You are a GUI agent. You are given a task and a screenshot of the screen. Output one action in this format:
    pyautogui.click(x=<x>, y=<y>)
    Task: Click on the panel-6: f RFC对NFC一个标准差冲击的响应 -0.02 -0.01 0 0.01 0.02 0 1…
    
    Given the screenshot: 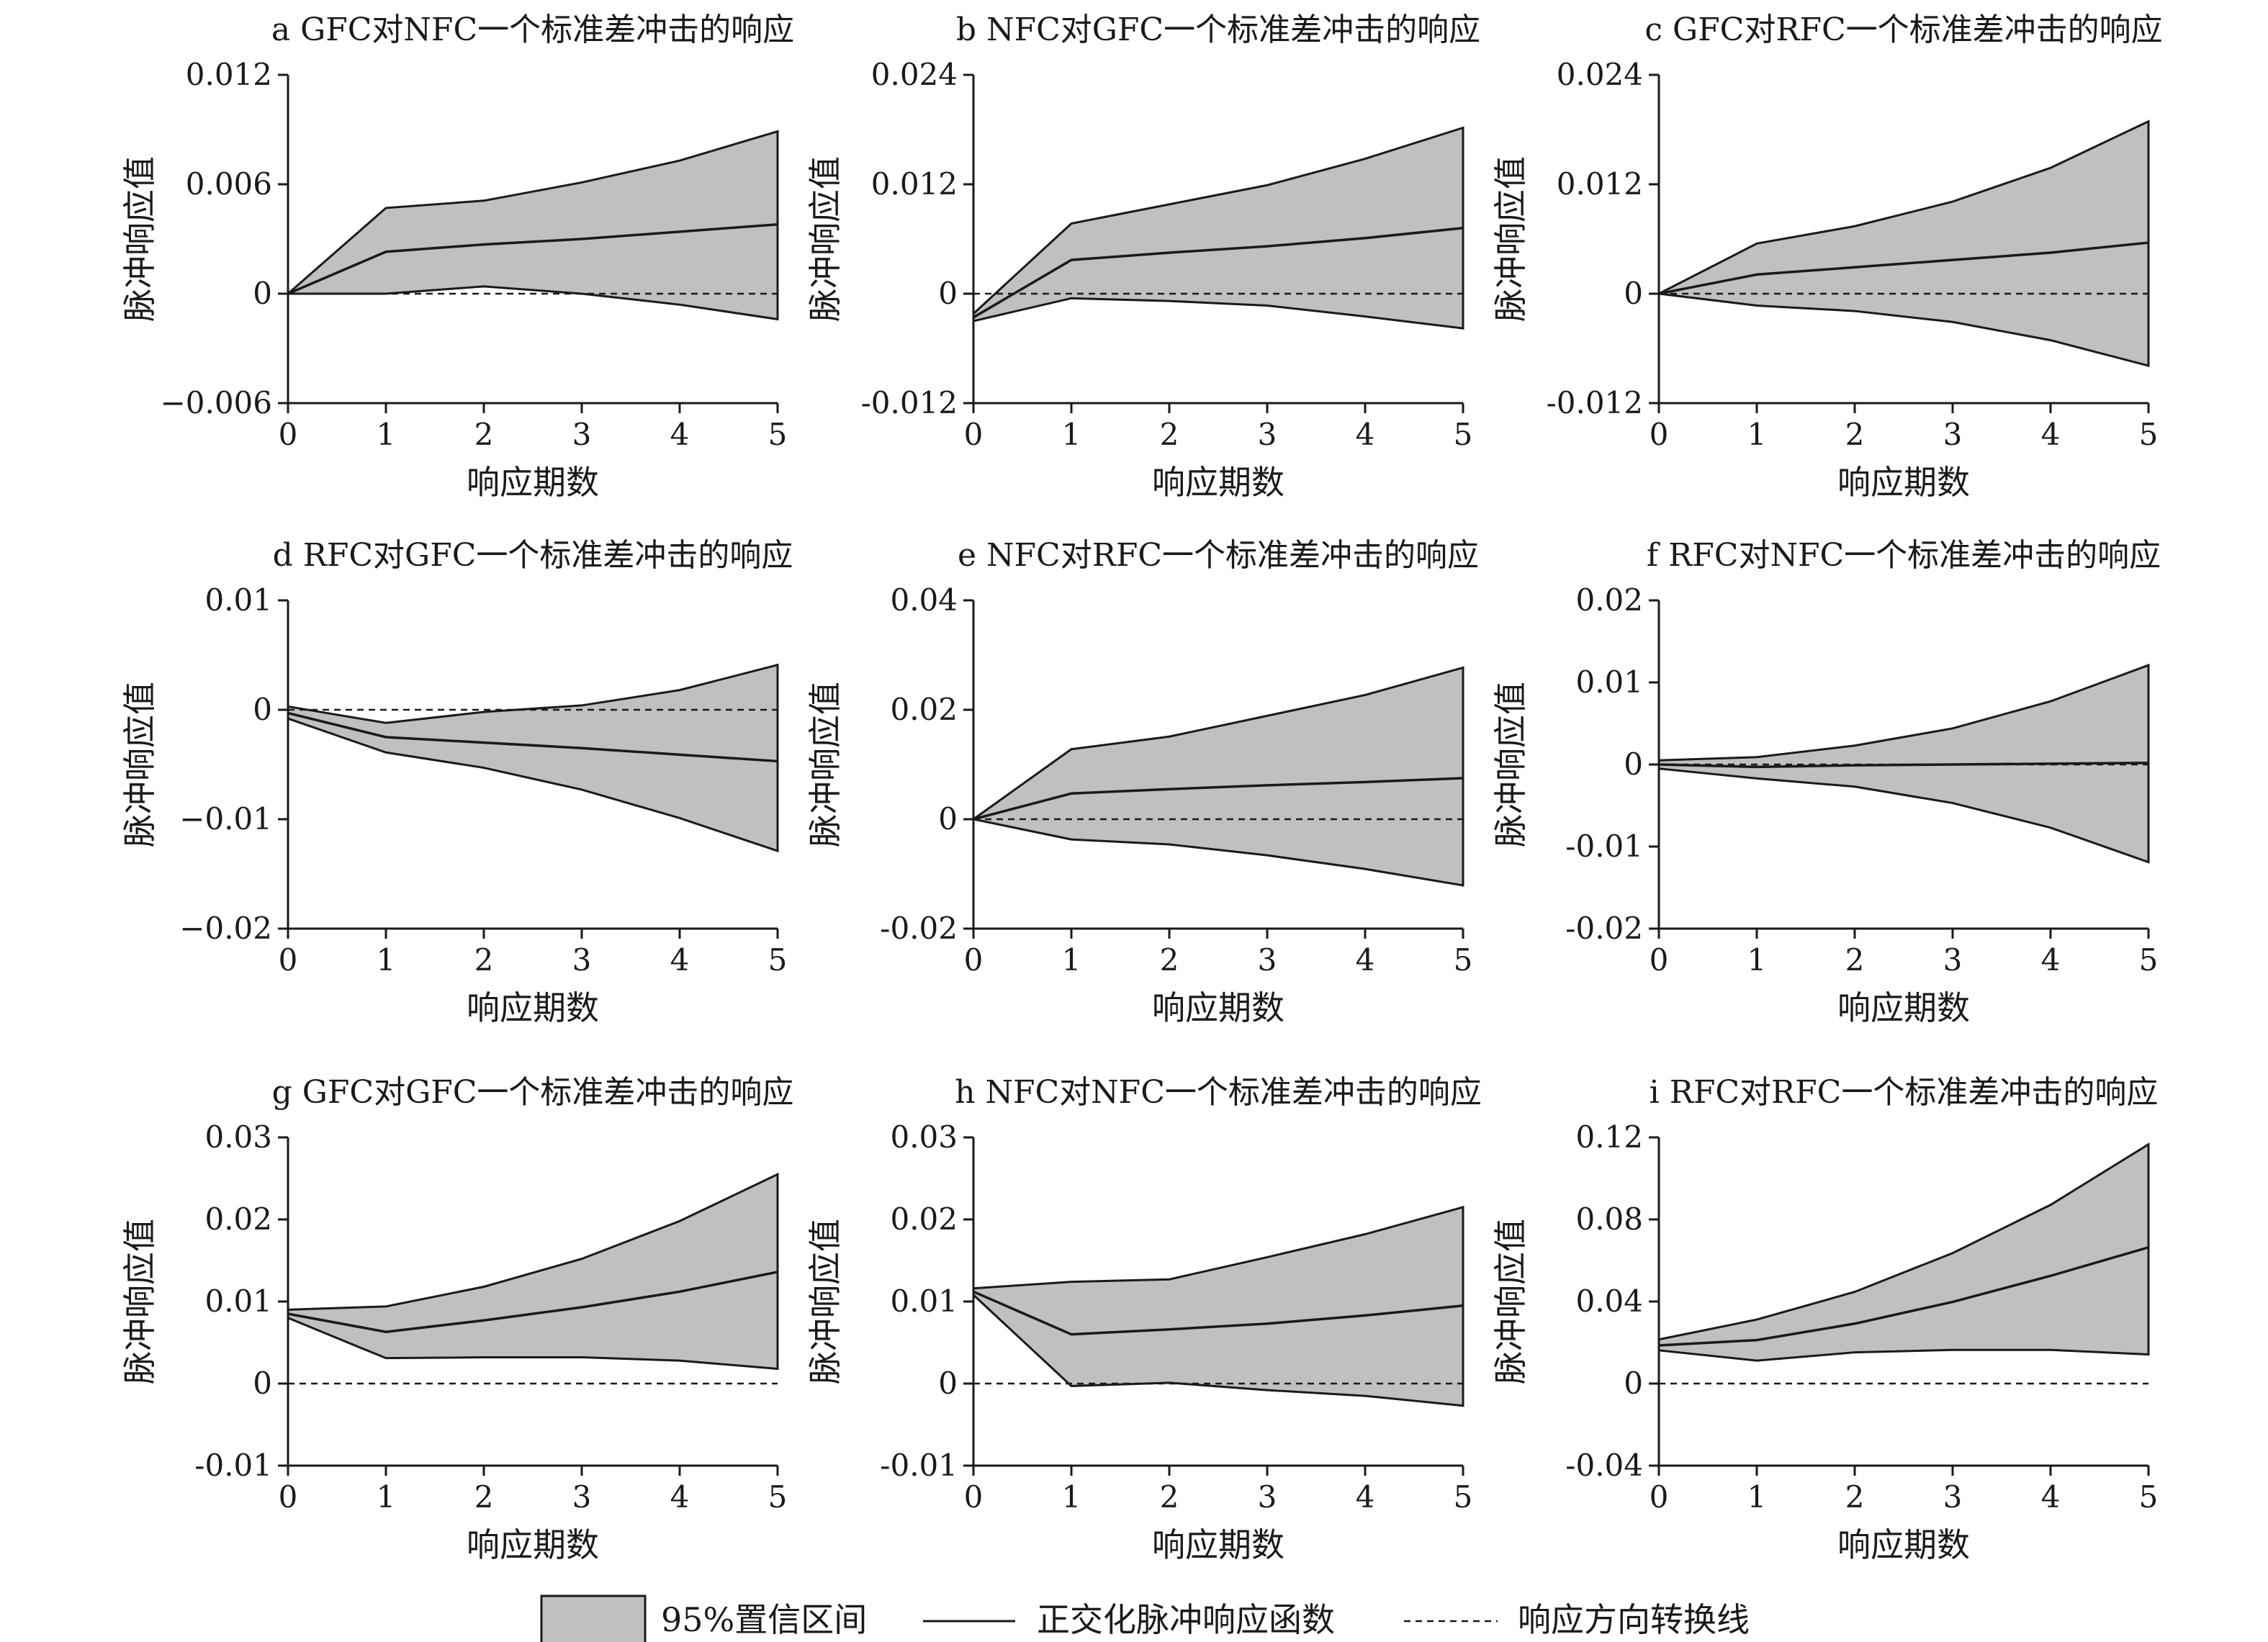 What is the action you would take?
    pyautogui.click(x=1826, y=782)
    